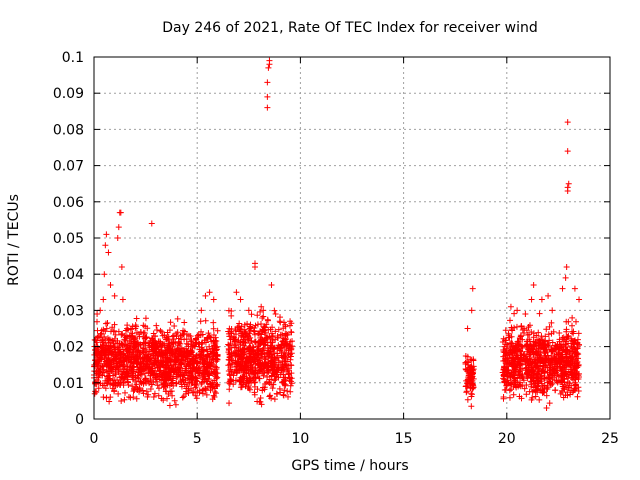 This screenshot has height=480, width=640. What do you see at coordinates (68, 203) in the screenshot?
I see `y-tick-label: 0.06` at bounding box center [68, 203].